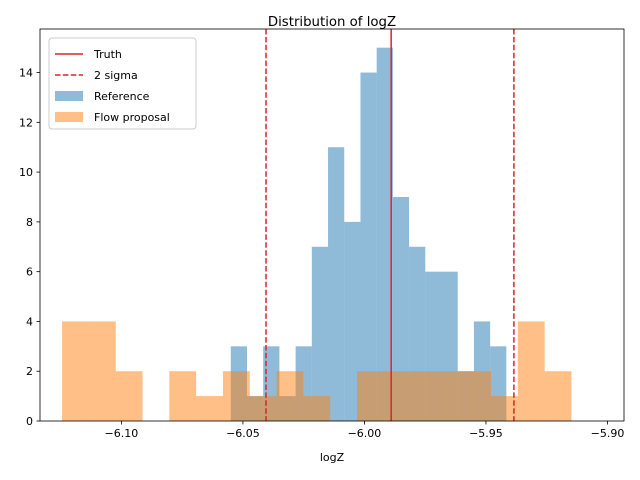 The height and width of the screenshot is (480, 640). I want to click on y-tick-label: 8, so click(29, 222).